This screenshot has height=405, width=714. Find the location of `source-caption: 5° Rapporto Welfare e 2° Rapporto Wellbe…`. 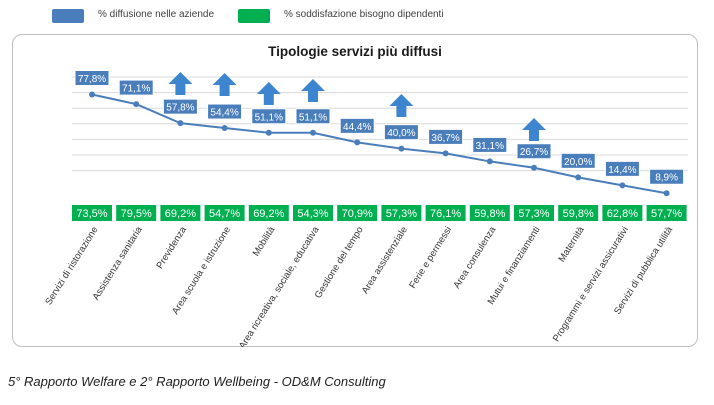

source-caption: 5° Rapporto Welfare e 2° Rapporto Wellbe… is located at coordinates (197, 381).